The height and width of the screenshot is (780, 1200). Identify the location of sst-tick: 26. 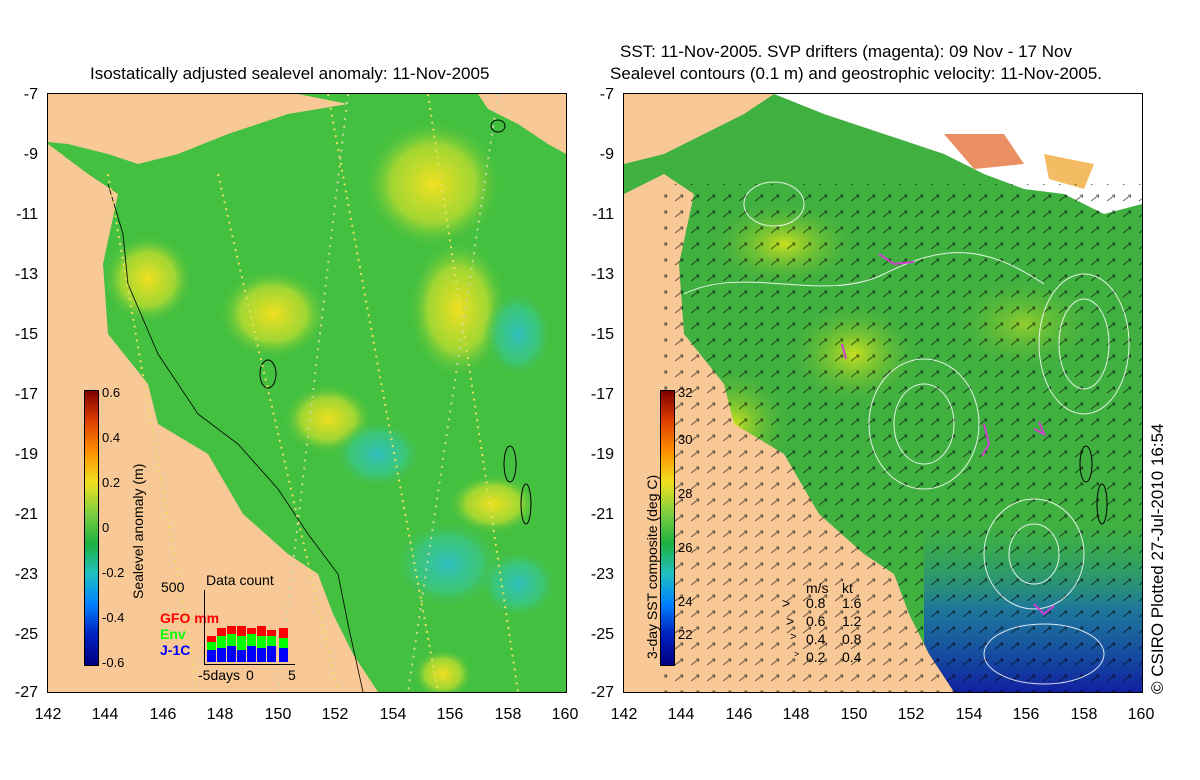
(685, 547).